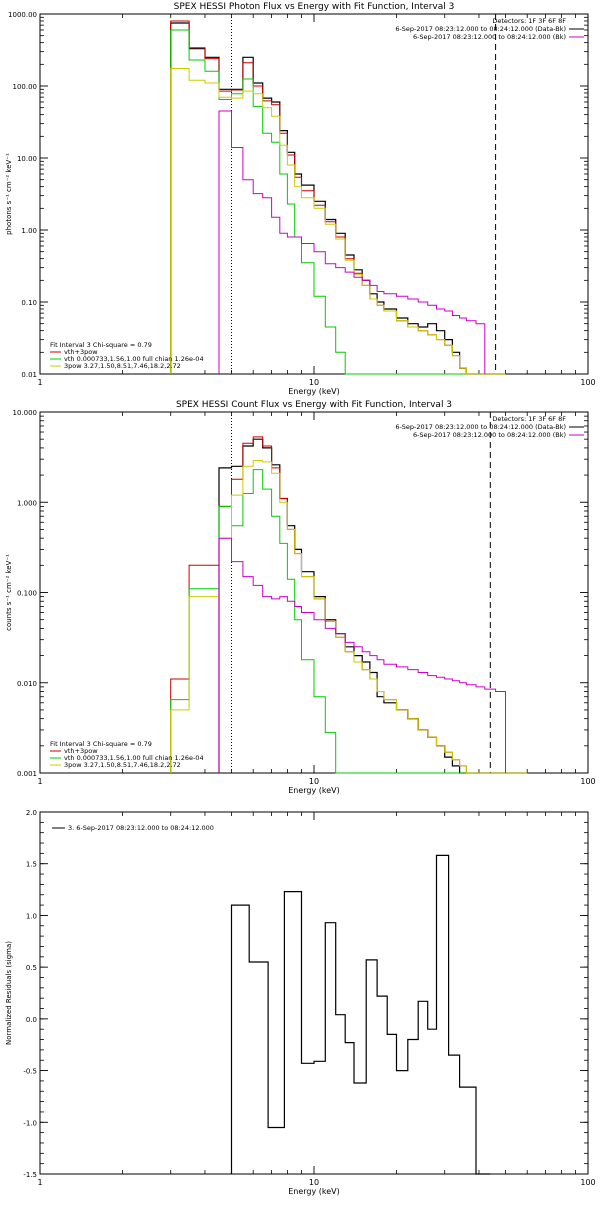 The width and height of the screenshot is (600, 1205). Describe the element at coordinates (31, 1020) in the screenshot. I see `y-tick-label: 0.0` at that location.